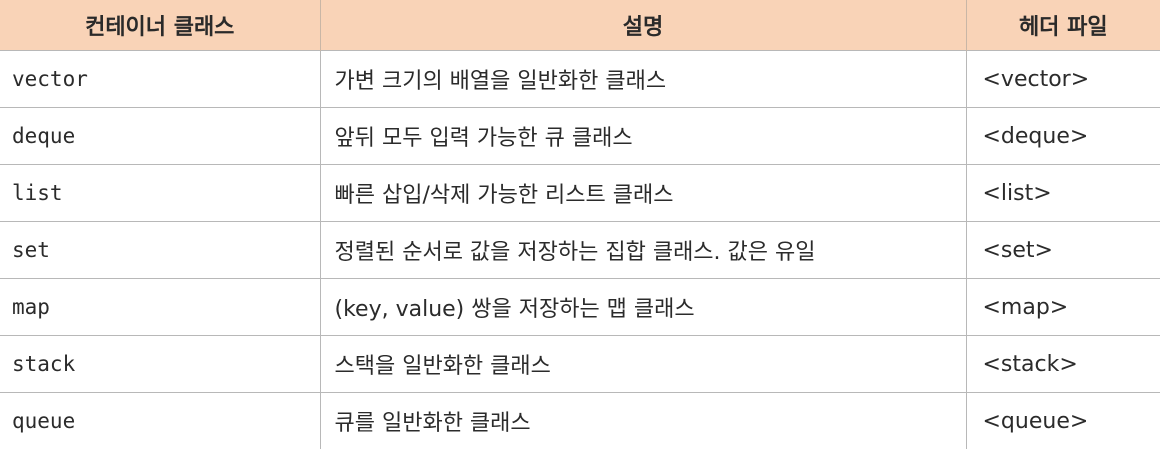  I want to click on cell-class: stack, so click(160, 364).